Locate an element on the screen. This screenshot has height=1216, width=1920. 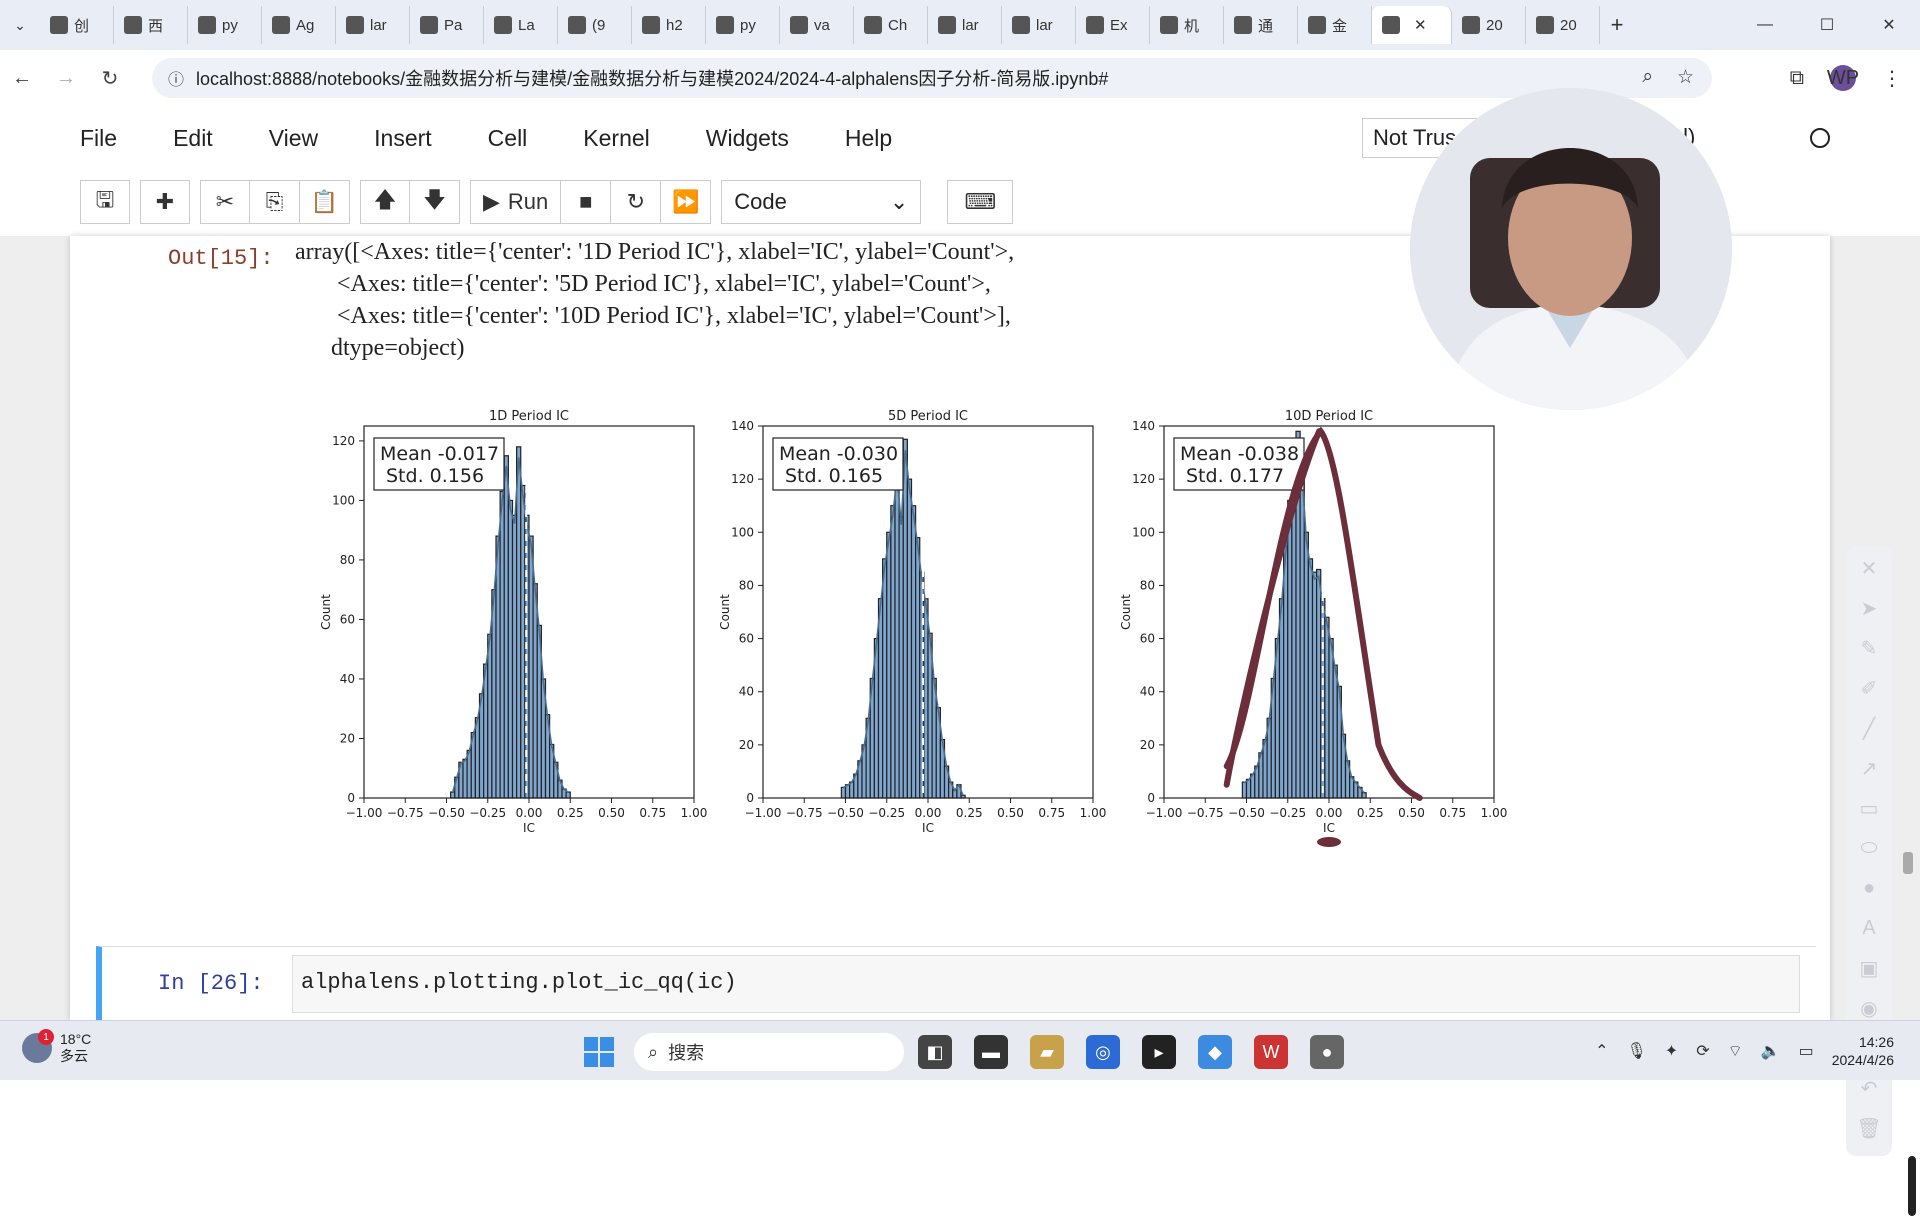
battery-icon: ▭ is located at coordinates (1806, 1051).